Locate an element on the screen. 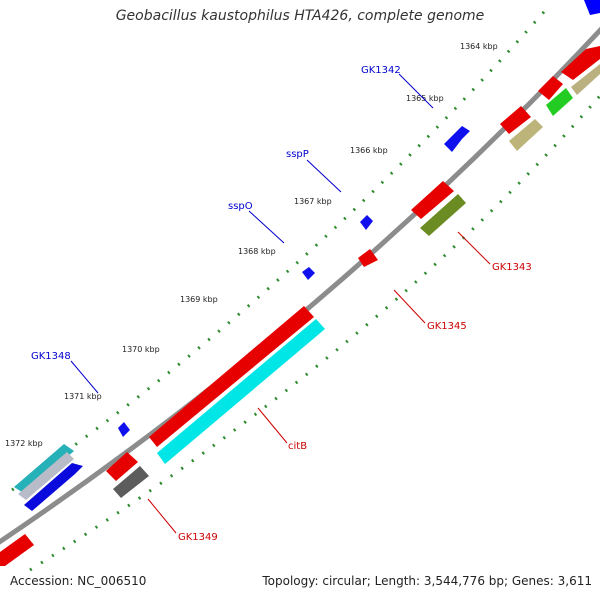 The height and width of the screenshot is (600, 600). gene-box-cyan-citb is located at coordinates (241, 391).